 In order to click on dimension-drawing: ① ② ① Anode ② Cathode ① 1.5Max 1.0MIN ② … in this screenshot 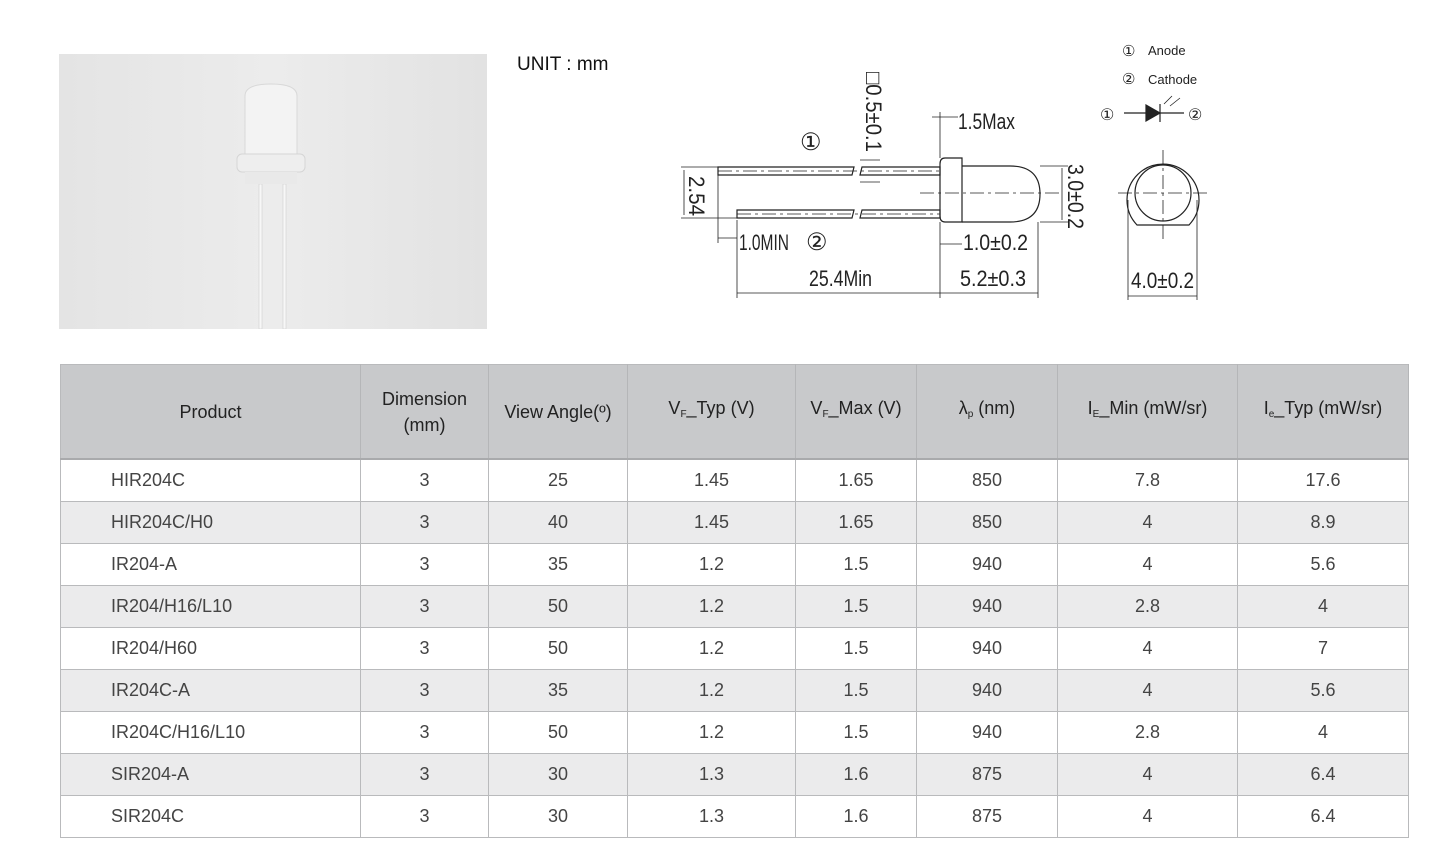, I will do `click(945, 171)`.